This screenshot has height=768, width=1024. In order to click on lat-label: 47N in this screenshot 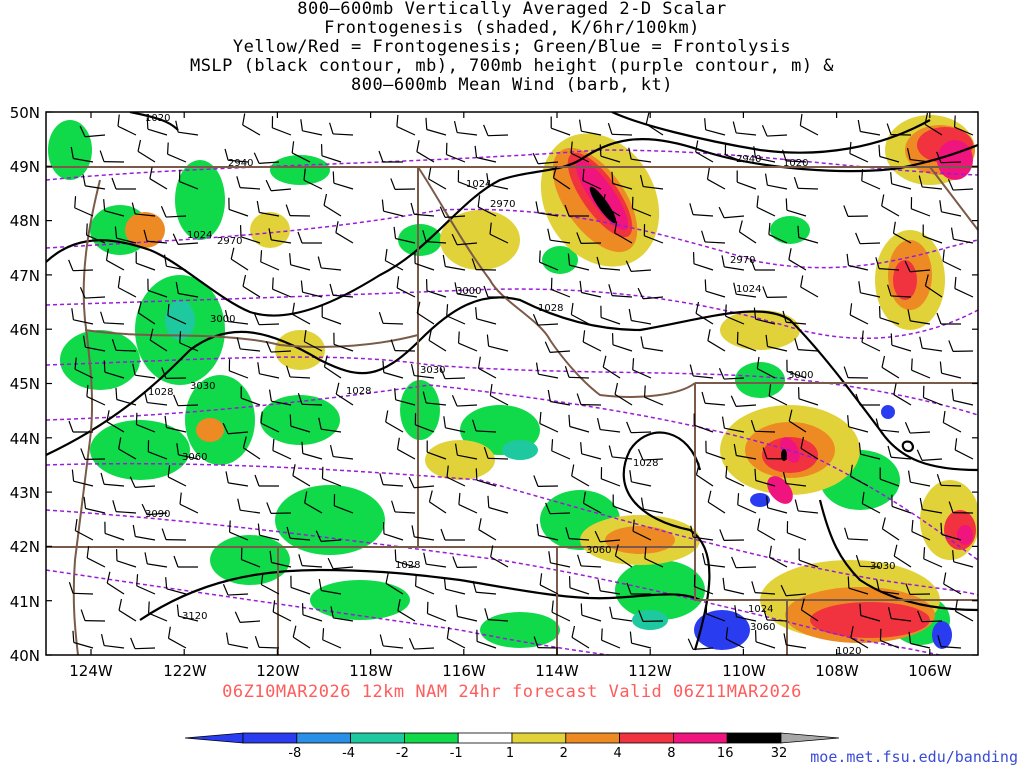, I will do `click(25, 276)`.